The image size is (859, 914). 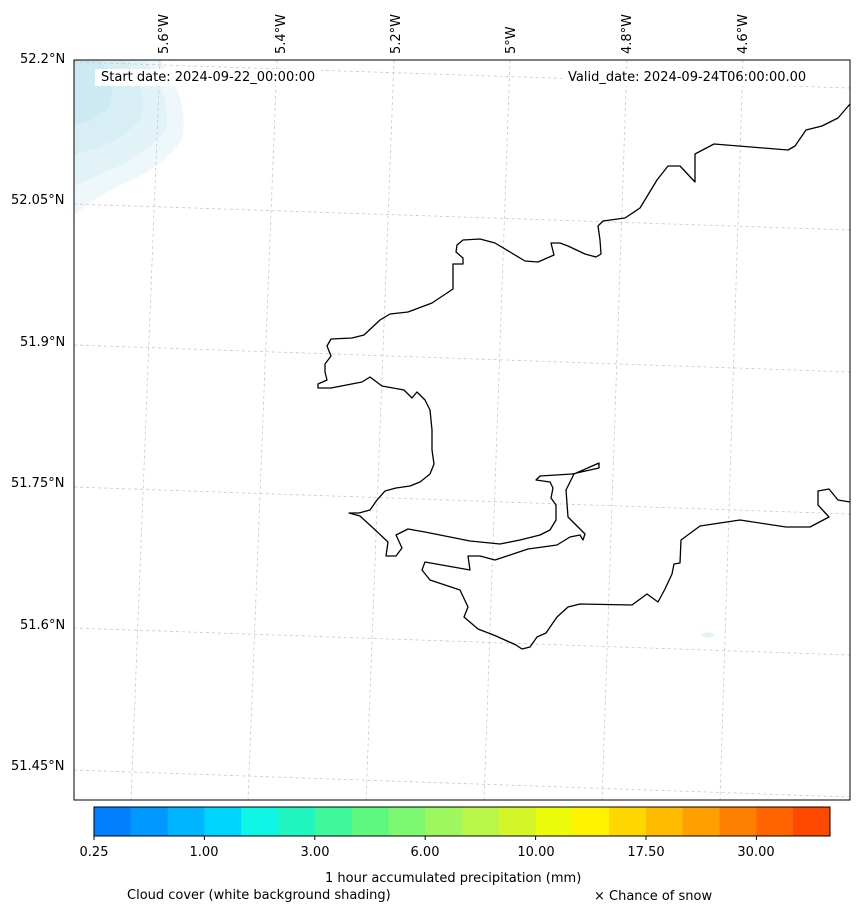 What do you see at coordinates (687, 77) in the screenshot?
I see `valid-date-label: Valid_date: 2024-09-24T06:00:00.00` at bounding box center [687, 77].